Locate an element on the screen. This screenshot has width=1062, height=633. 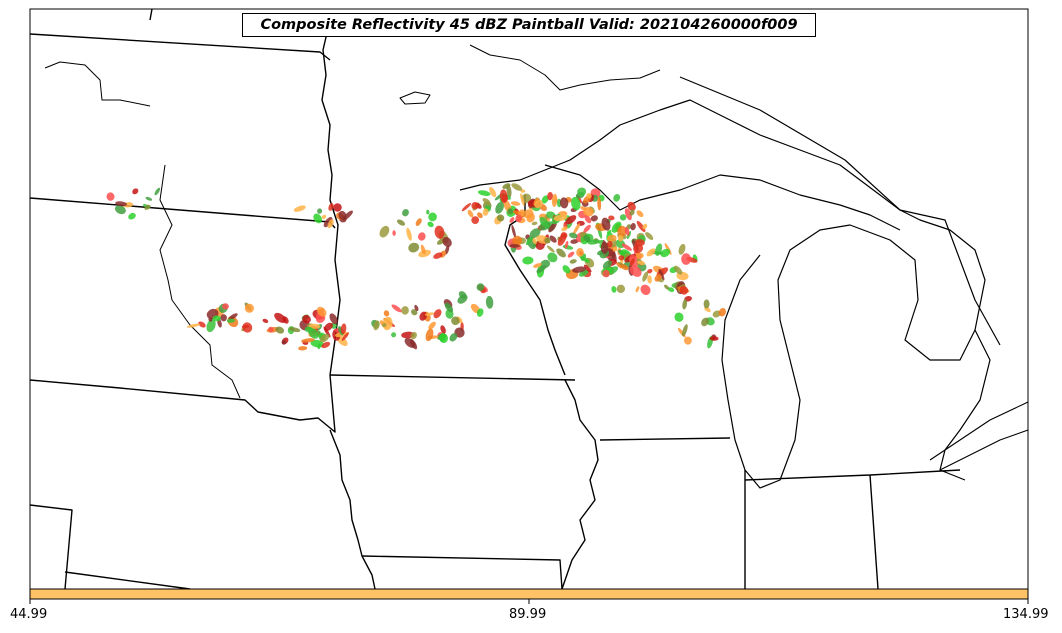
colorbar is located at coordinates (529, 594).